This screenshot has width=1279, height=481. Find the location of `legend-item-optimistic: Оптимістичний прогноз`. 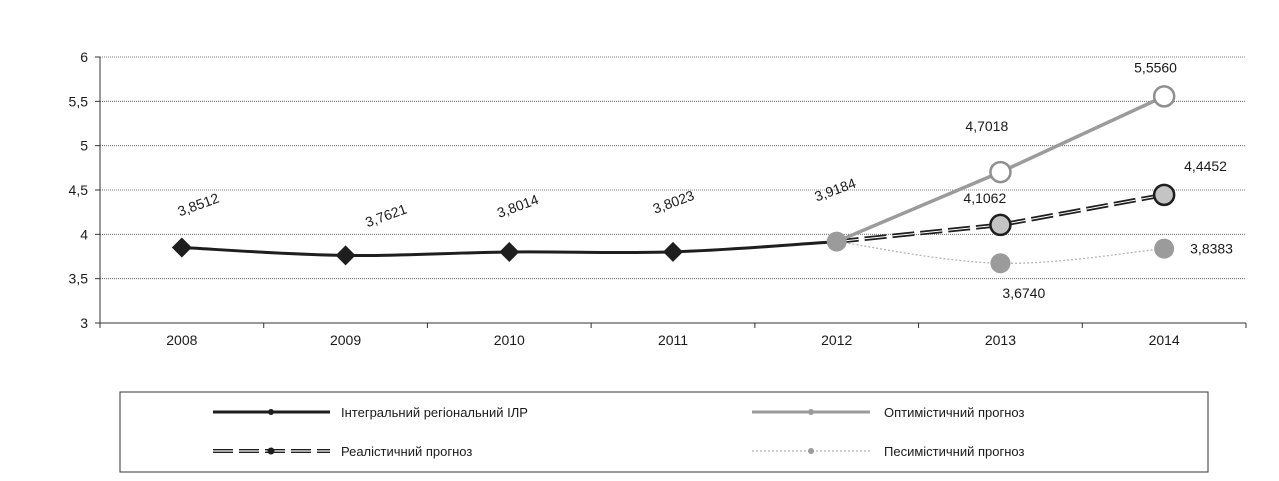

legend-item-optimistic: Оптимістичний прогноз is located at coordinates (888, 412).